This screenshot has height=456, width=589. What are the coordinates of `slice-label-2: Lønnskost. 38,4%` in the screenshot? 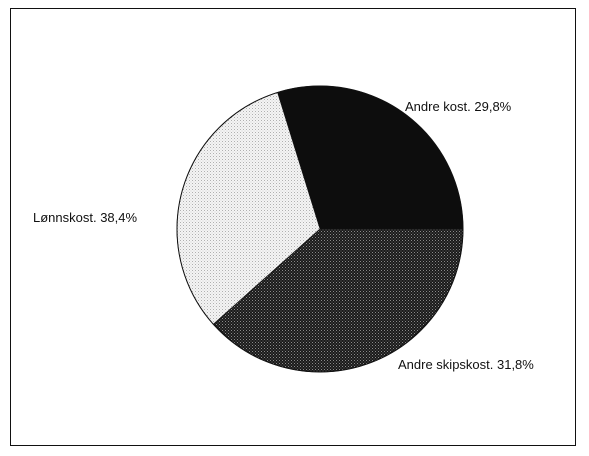 It's located at (85, 217).